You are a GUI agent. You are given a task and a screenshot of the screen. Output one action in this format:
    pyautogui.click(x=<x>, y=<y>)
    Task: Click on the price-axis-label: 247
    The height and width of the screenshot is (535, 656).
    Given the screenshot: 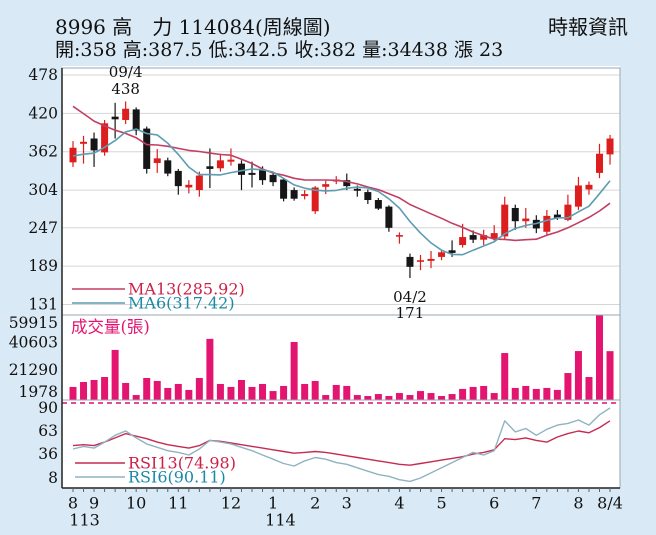 What is the action you would take?
    pyautogui.click(x=43, y=228)
    